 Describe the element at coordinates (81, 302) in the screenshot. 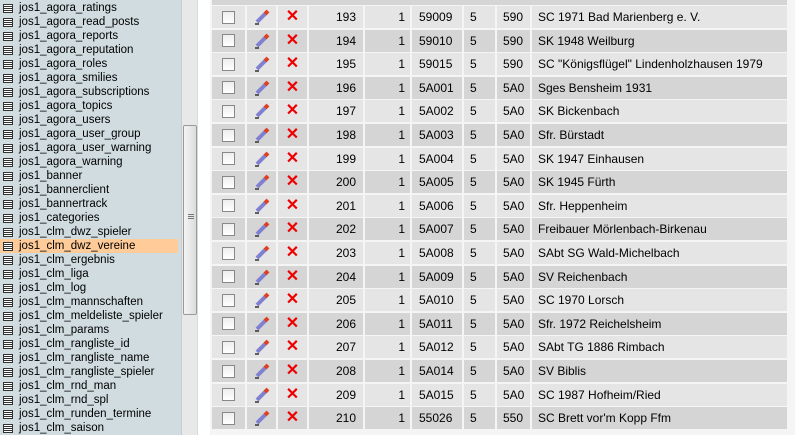

I see `table-name: jos1_clm_mannschaften` at that location.